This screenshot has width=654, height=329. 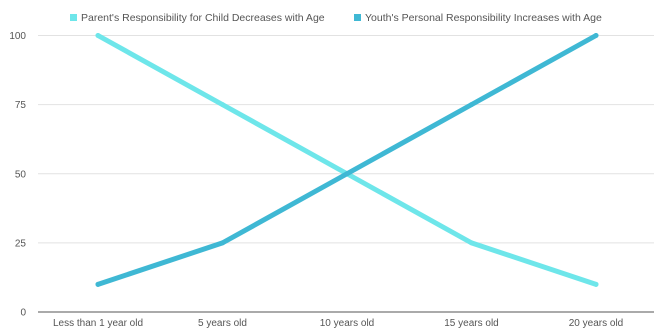 I want to click on y-tick-label: 75, so click(x=21, y=105).